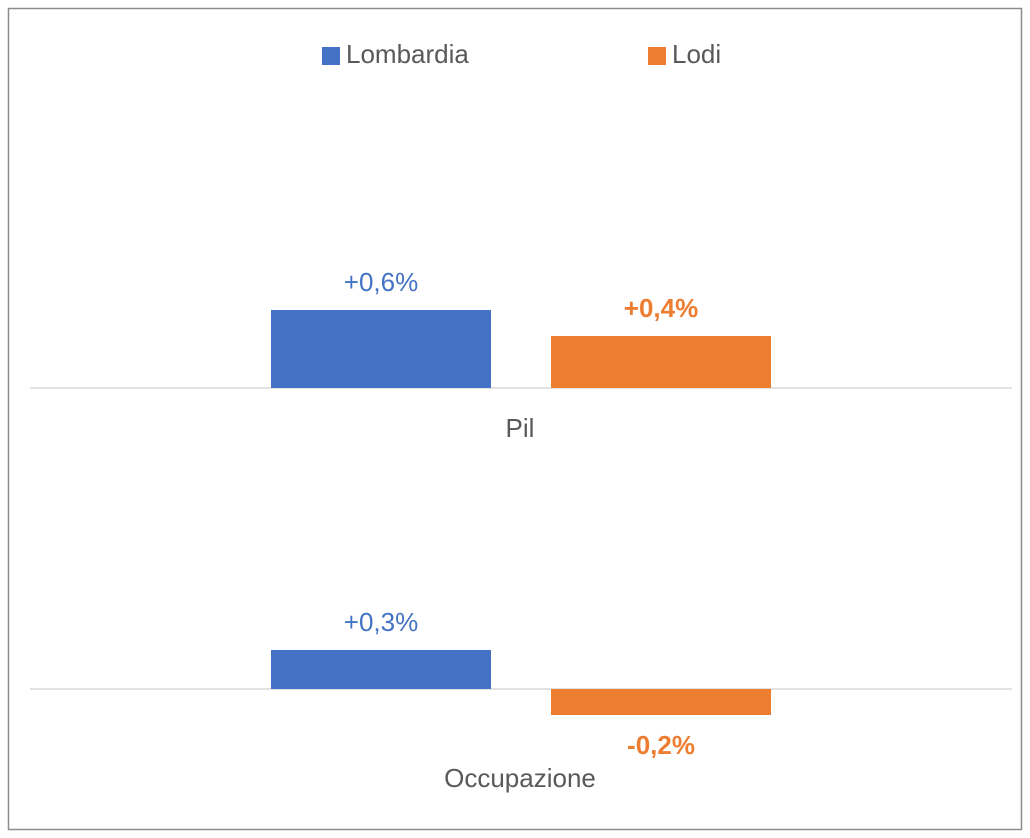 The image size is (1030, 838). I want to click on legend-label: Lodi, so click(696, 54).